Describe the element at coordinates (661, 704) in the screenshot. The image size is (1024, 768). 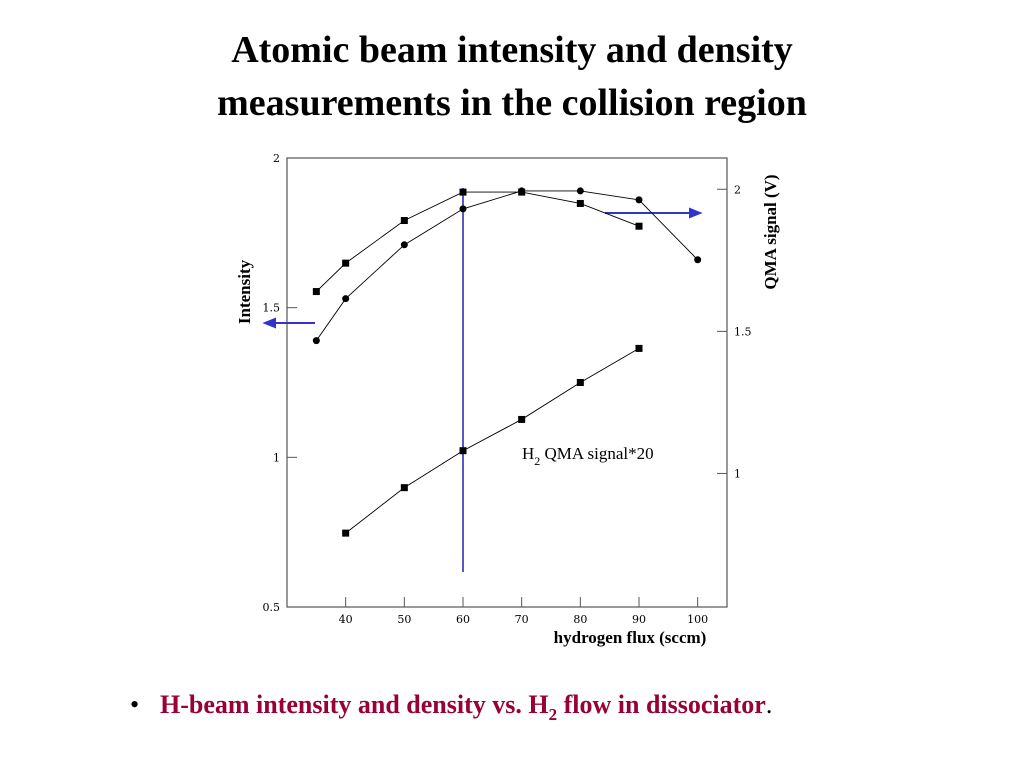
I see `bullet-part: flow in dissociator` at that location.